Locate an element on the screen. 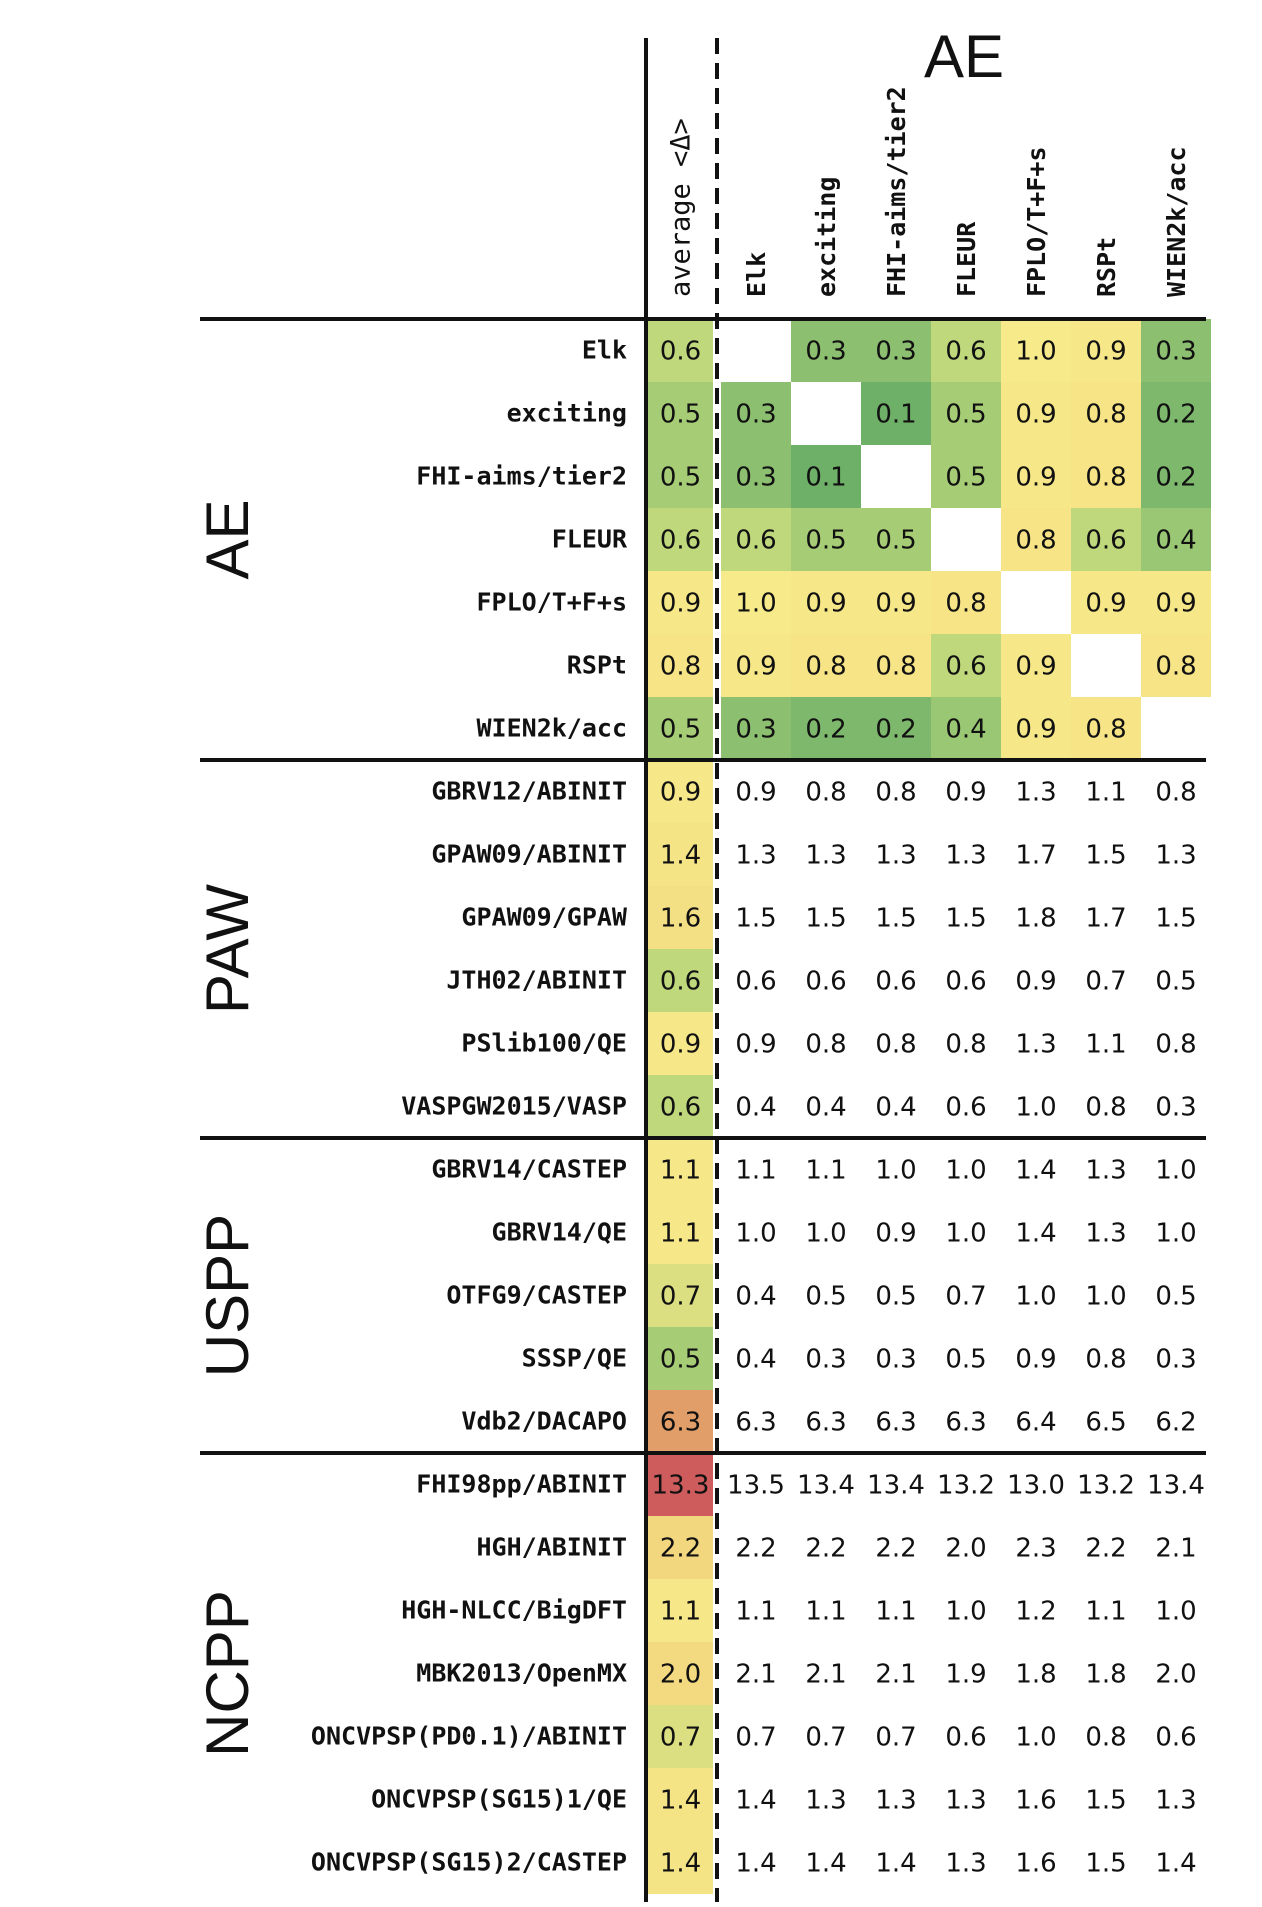 Image resolution: width=1262 pixels, height=1907 pixels. cell-value: 6.3 is located at coordinates (755, 1423).